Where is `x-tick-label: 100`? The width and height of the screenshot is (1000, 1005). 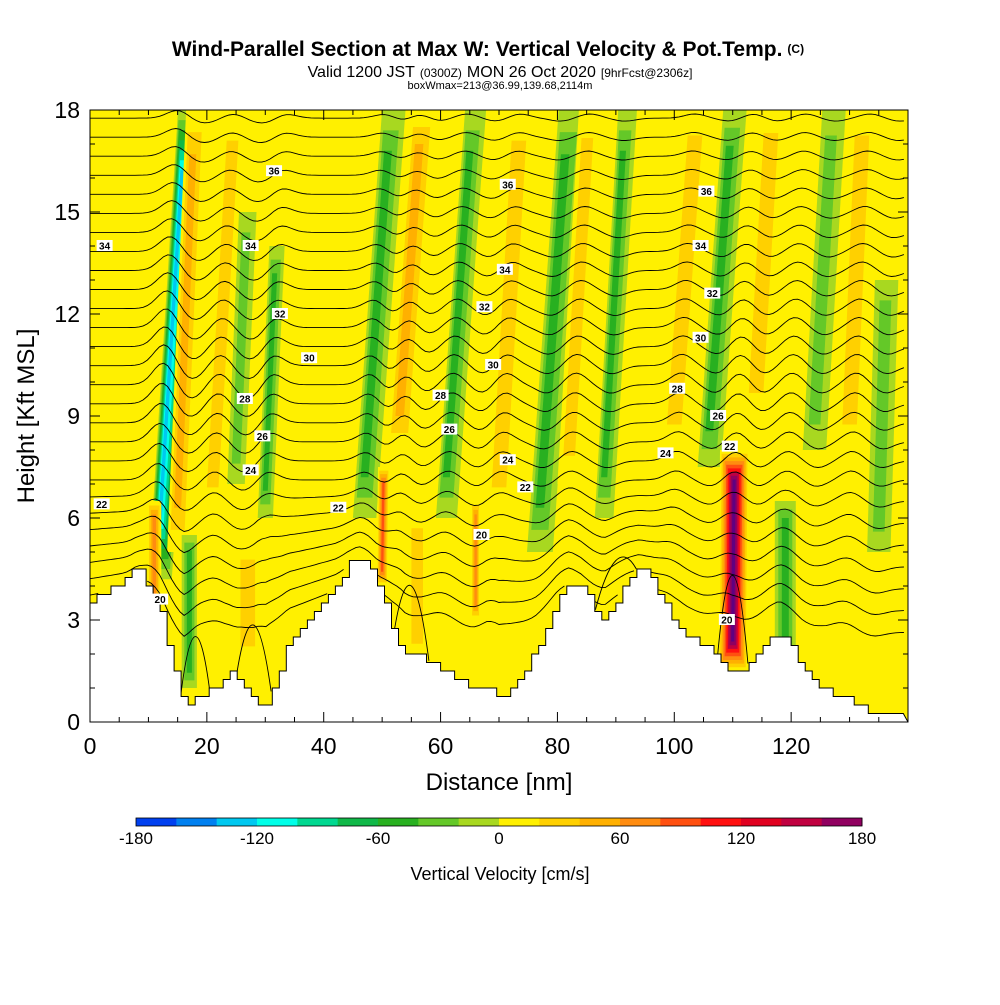
x-tick-label: 100 is located at coordinates (674, 746).